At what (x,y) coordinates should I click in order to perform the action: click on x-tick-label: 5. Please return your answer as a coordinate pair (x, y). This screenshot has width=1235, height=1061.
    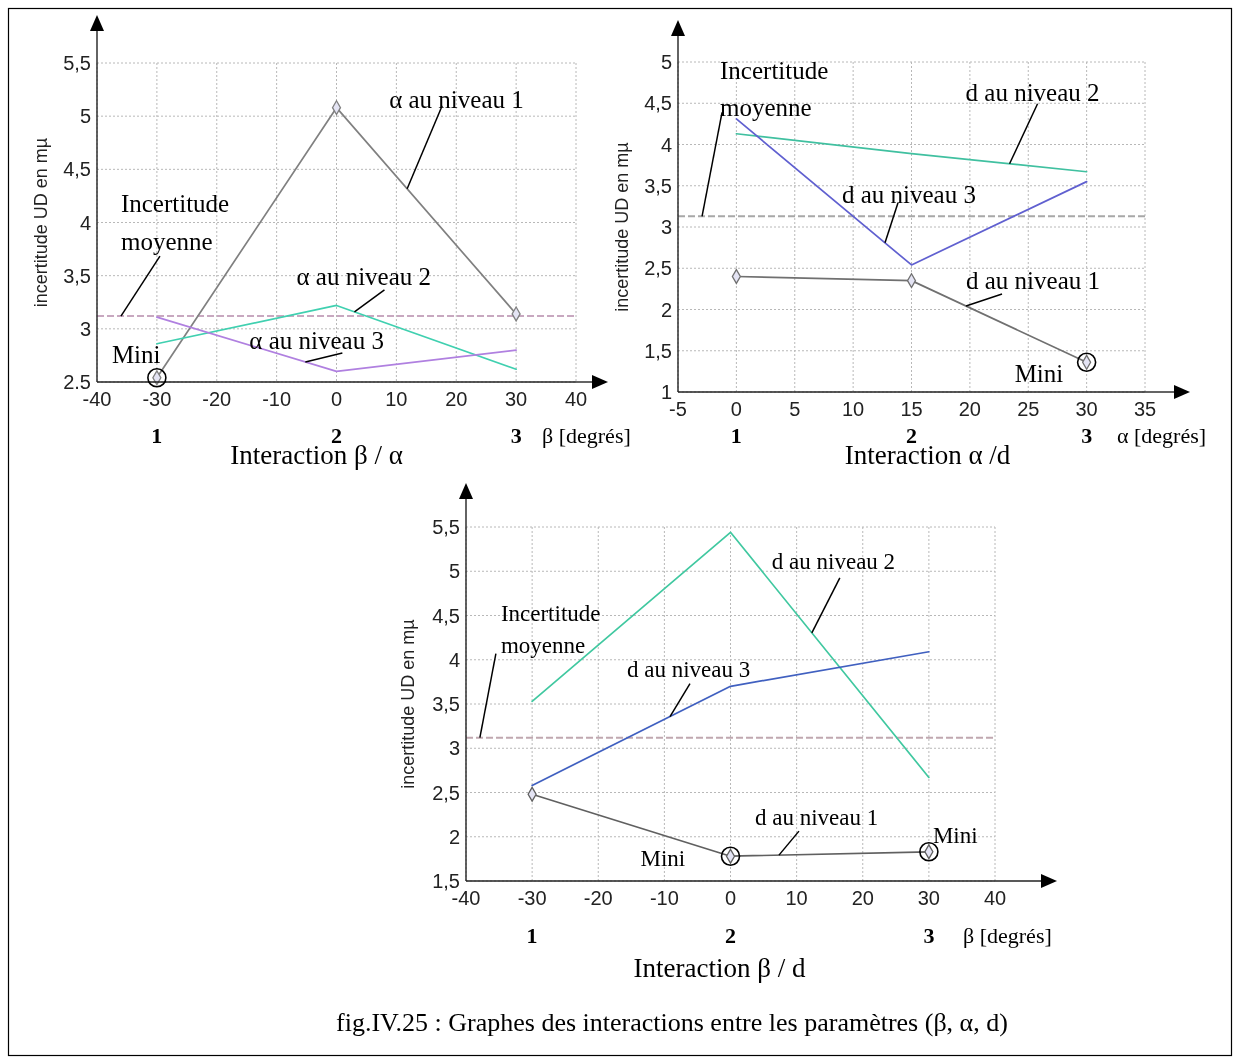
    Looking at the image, I should click on (795, 409).